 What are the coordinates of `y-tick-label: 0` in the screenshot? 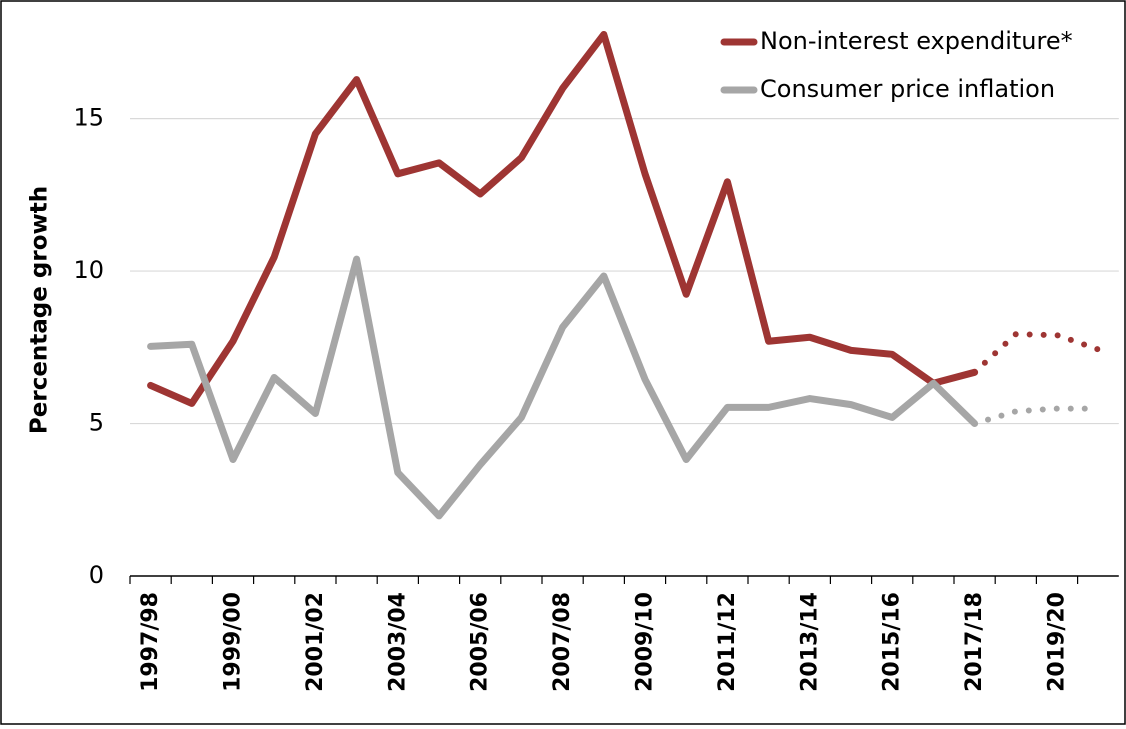 It's located at (96, 575).